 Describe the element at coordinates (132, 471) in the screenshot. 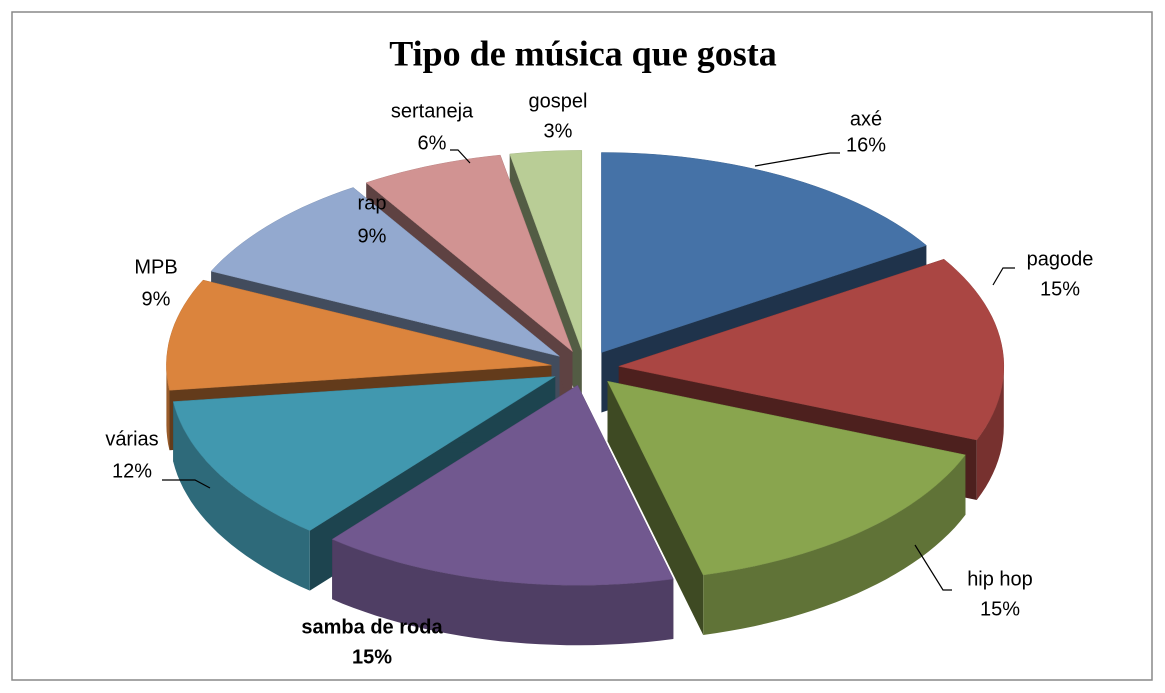

I see `value-label: 12%` at that location.